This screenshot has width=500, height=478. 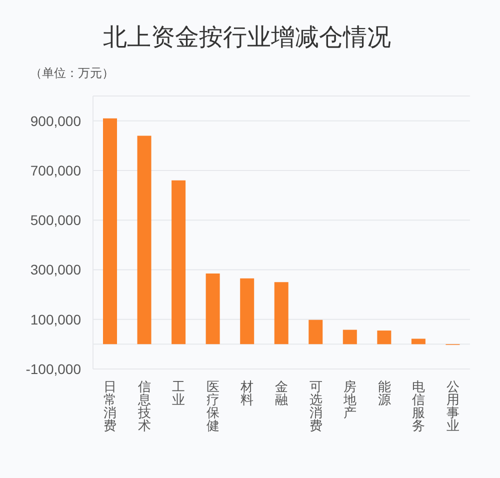 I want to click on y-tick-label: -100,000, so click(x=54, y=368).